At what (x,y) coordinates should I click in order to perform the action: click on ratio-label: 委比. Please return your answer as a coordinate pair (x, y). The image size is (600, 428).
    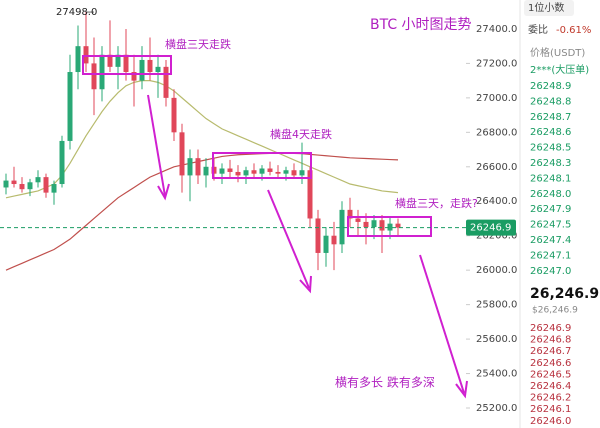
    Looking at the image, I should click on (538, 29).